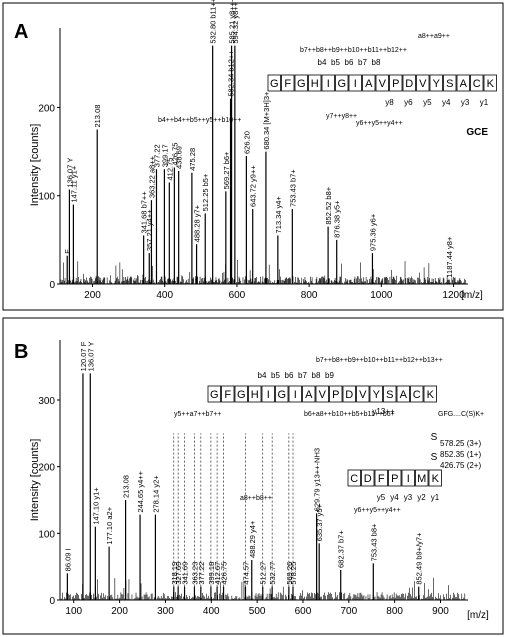 The width and height of the screenshot is (506, 637). Describe the element at coordinates (335, 62) in the screenshot. I see `b-ion-label: b5` at that location.